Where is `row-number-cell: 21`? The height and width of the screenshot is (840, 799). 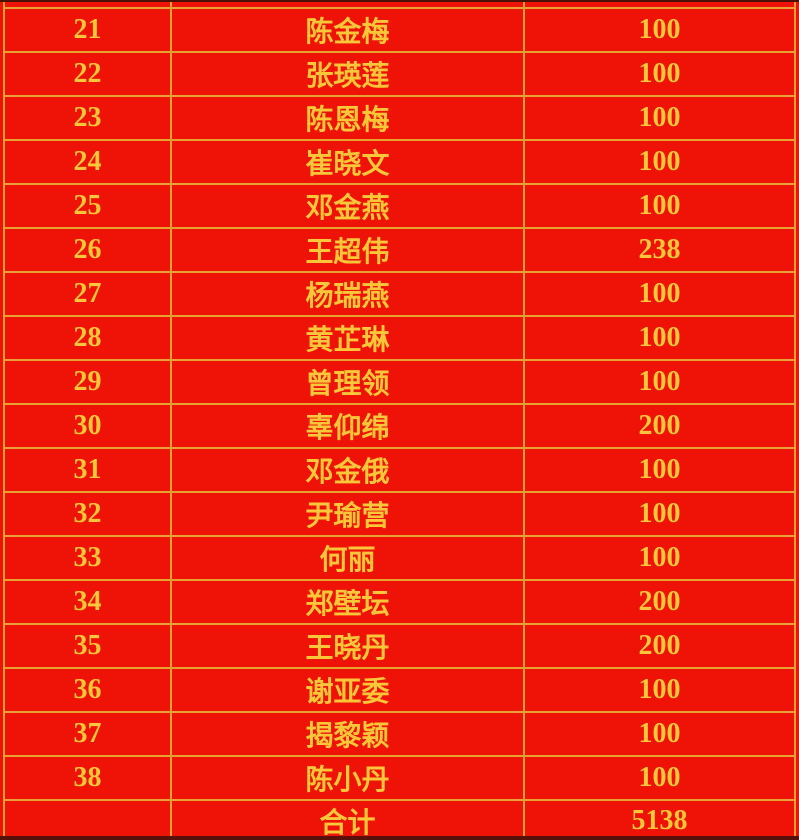 row-number-cell: 21 is located at coordinates (87, 30).